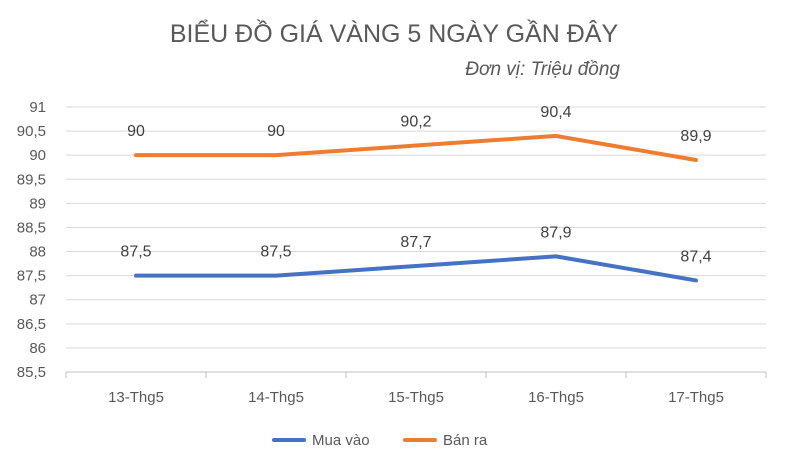 This screenshot has height=470, width=788. I want to click on y-tick-label: 86,5, so click(31, 324).